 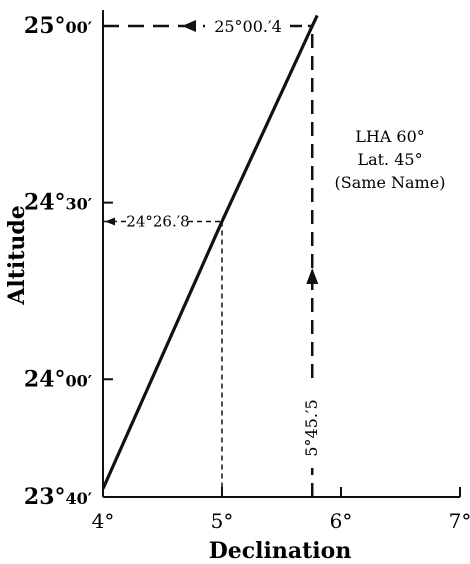 I want to click on note-line-2: Lat. 45°, so click(x=389, y=159).